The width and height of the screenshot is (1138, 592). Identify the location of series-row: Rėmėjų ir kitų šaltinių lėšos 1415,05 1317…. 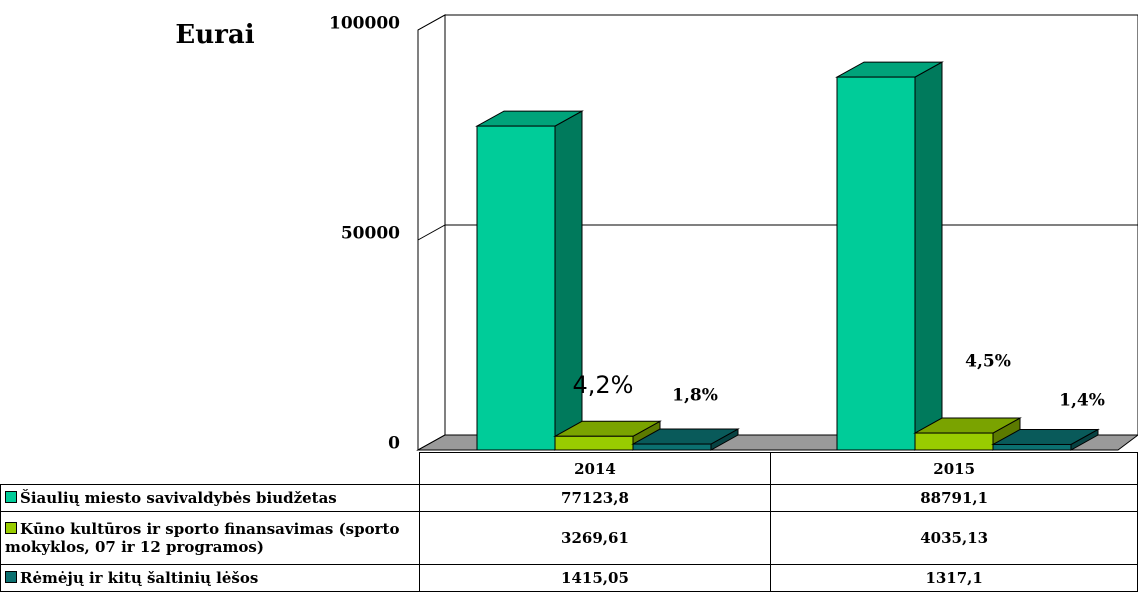
(569, 578).